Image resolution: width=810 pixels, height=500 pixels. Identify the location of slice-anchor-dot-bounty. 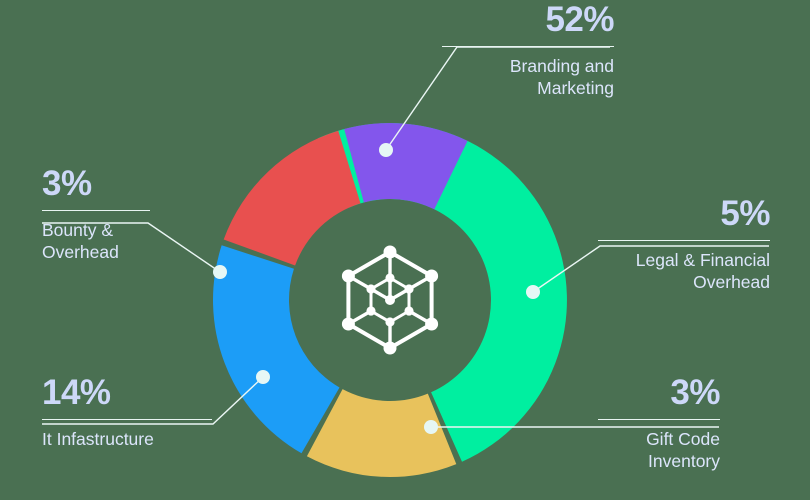
(220, 272).